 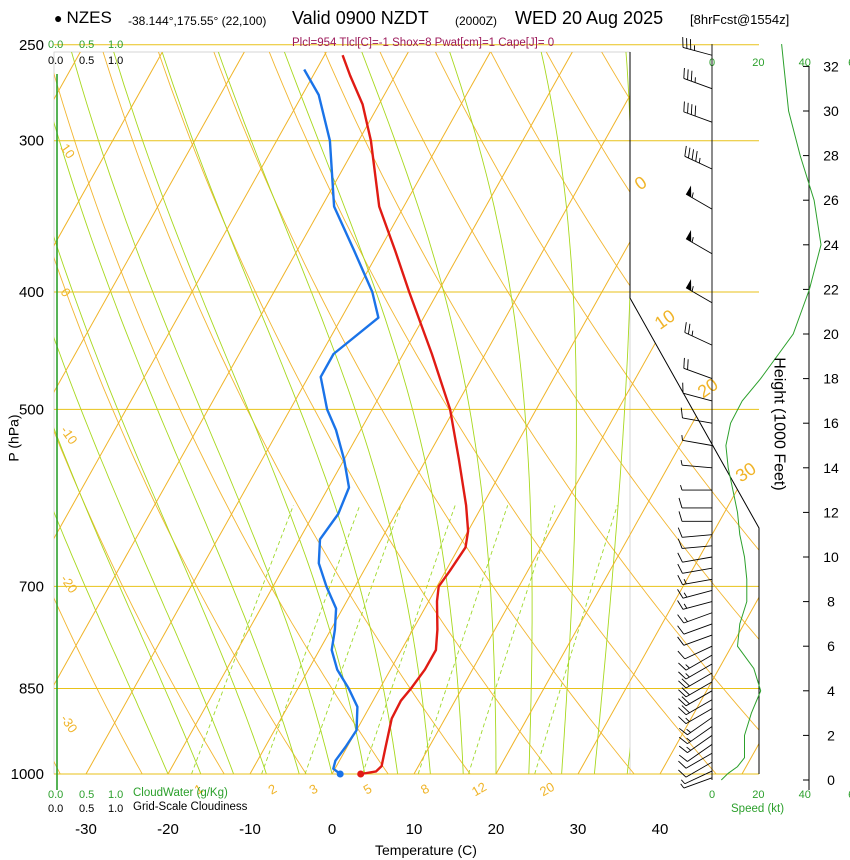 What do you see at coordinates (740, 19) in the screenshot?
I see `forecast-label: [8hrFcst@1554z]` at bounding box center [740, 19].